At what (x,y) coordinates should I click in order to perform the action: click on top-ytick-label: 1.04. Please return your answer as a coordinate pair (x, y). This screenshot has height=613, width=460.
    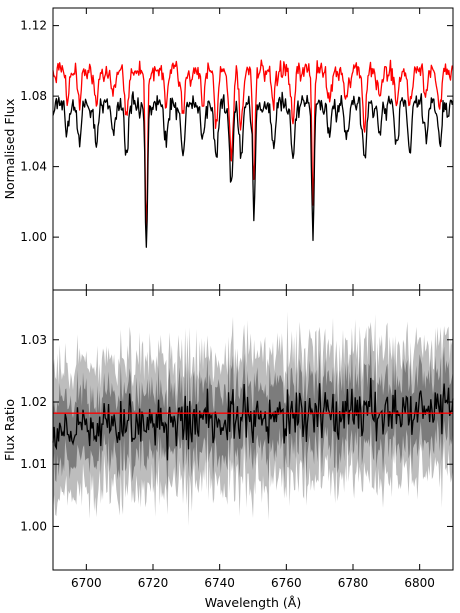
    Looking at the image, I should click on (33, 167).